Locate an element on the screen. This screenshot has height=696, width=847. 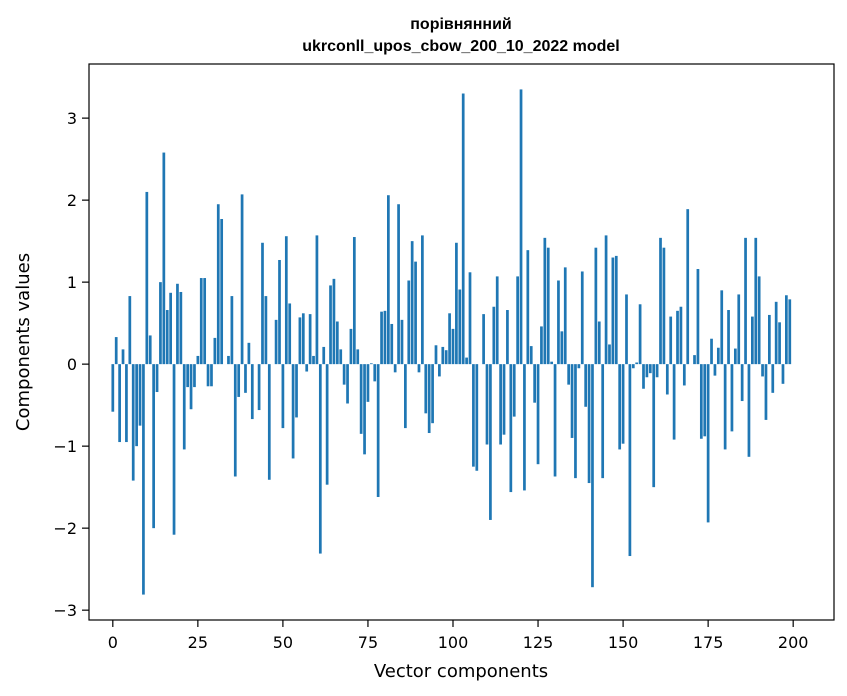
x-tick-label: 150 is located at coordinates (623, 642).